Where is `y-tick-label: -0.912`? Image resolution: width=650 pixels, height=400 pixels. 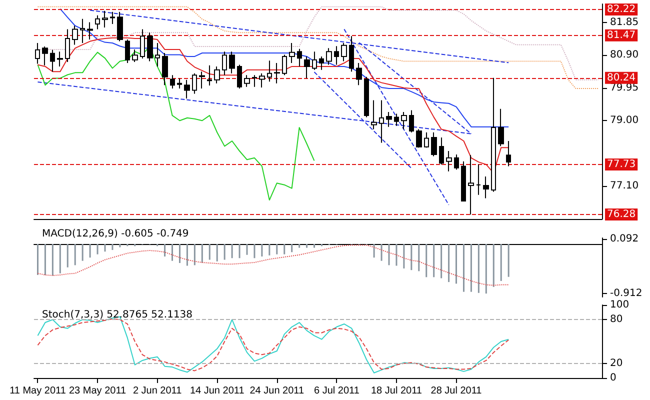
y-tick-label: -0.912 is located at coordinates (626, 294).